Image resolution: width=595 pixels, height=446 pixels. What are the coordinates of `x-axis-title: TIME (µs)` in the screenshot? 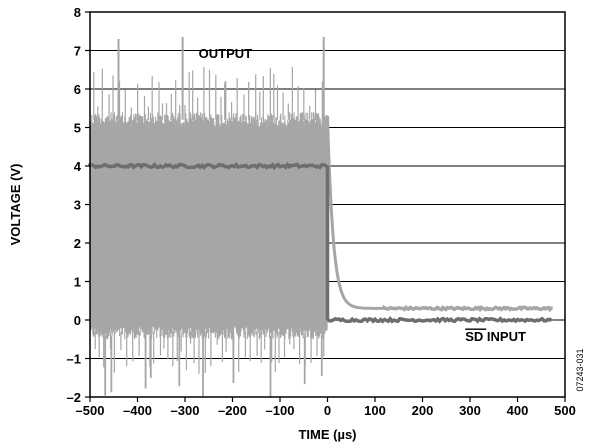 It's located at (327, 434).